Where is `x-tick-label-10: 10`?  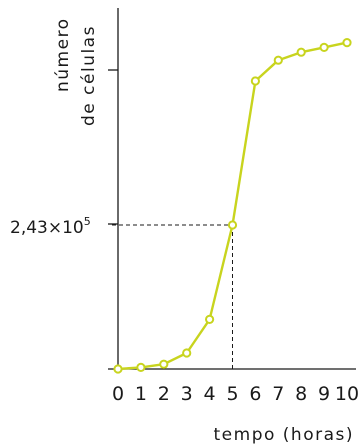 x-tick-label-10: 10 is located at coordinates (347, 394).